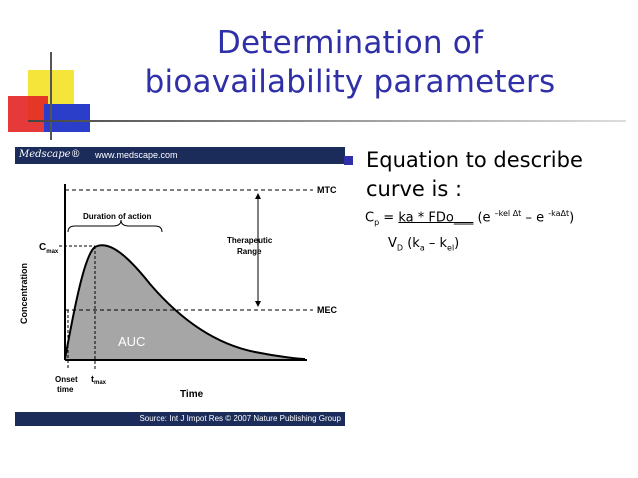  What do you see at coordinates (49, 248) in the screenshot?
I see `cmax-label: Cmax` at bounding box center [49, 248].